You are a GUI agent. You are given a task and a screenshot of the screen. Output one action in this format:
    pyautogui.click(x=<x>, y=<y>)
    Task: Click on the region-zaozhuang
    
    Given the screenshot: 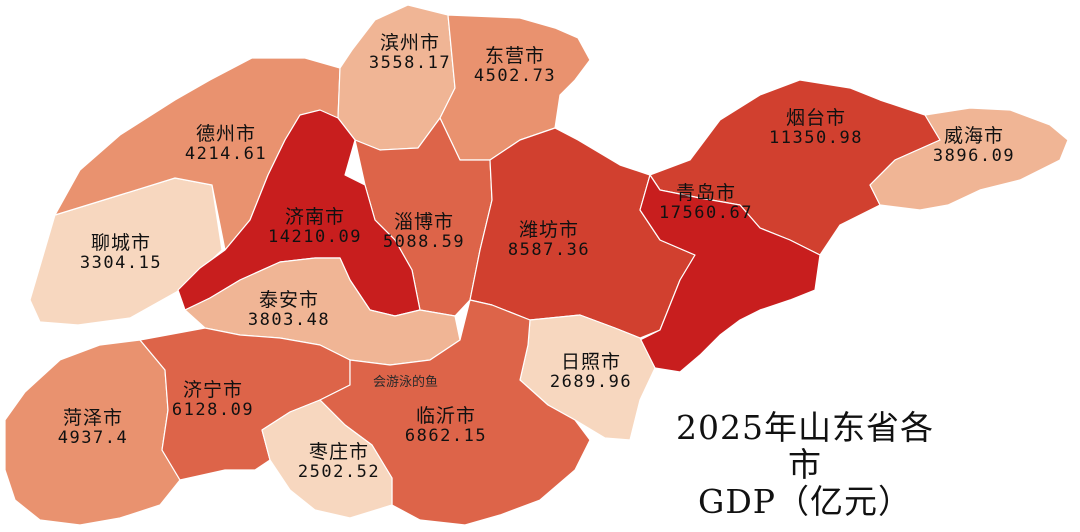 What is the action you would take?
    pyautogui.click(x=327, y=459)
    